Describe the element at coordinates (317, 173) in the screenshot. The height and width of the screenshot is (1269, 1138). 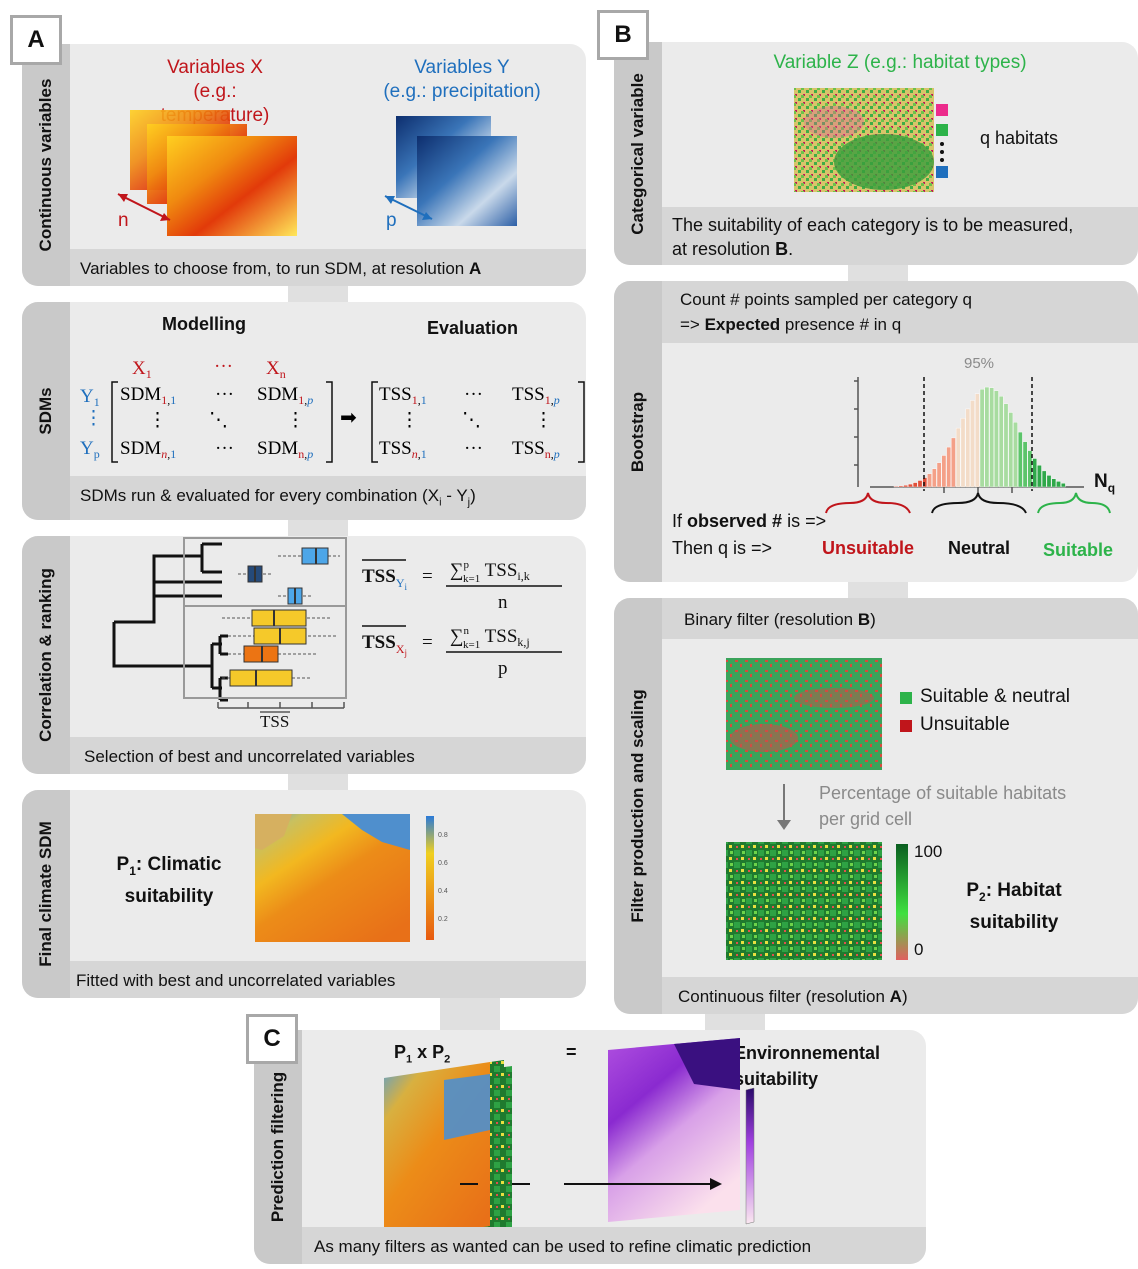
I see `raster-stacks` at that location.